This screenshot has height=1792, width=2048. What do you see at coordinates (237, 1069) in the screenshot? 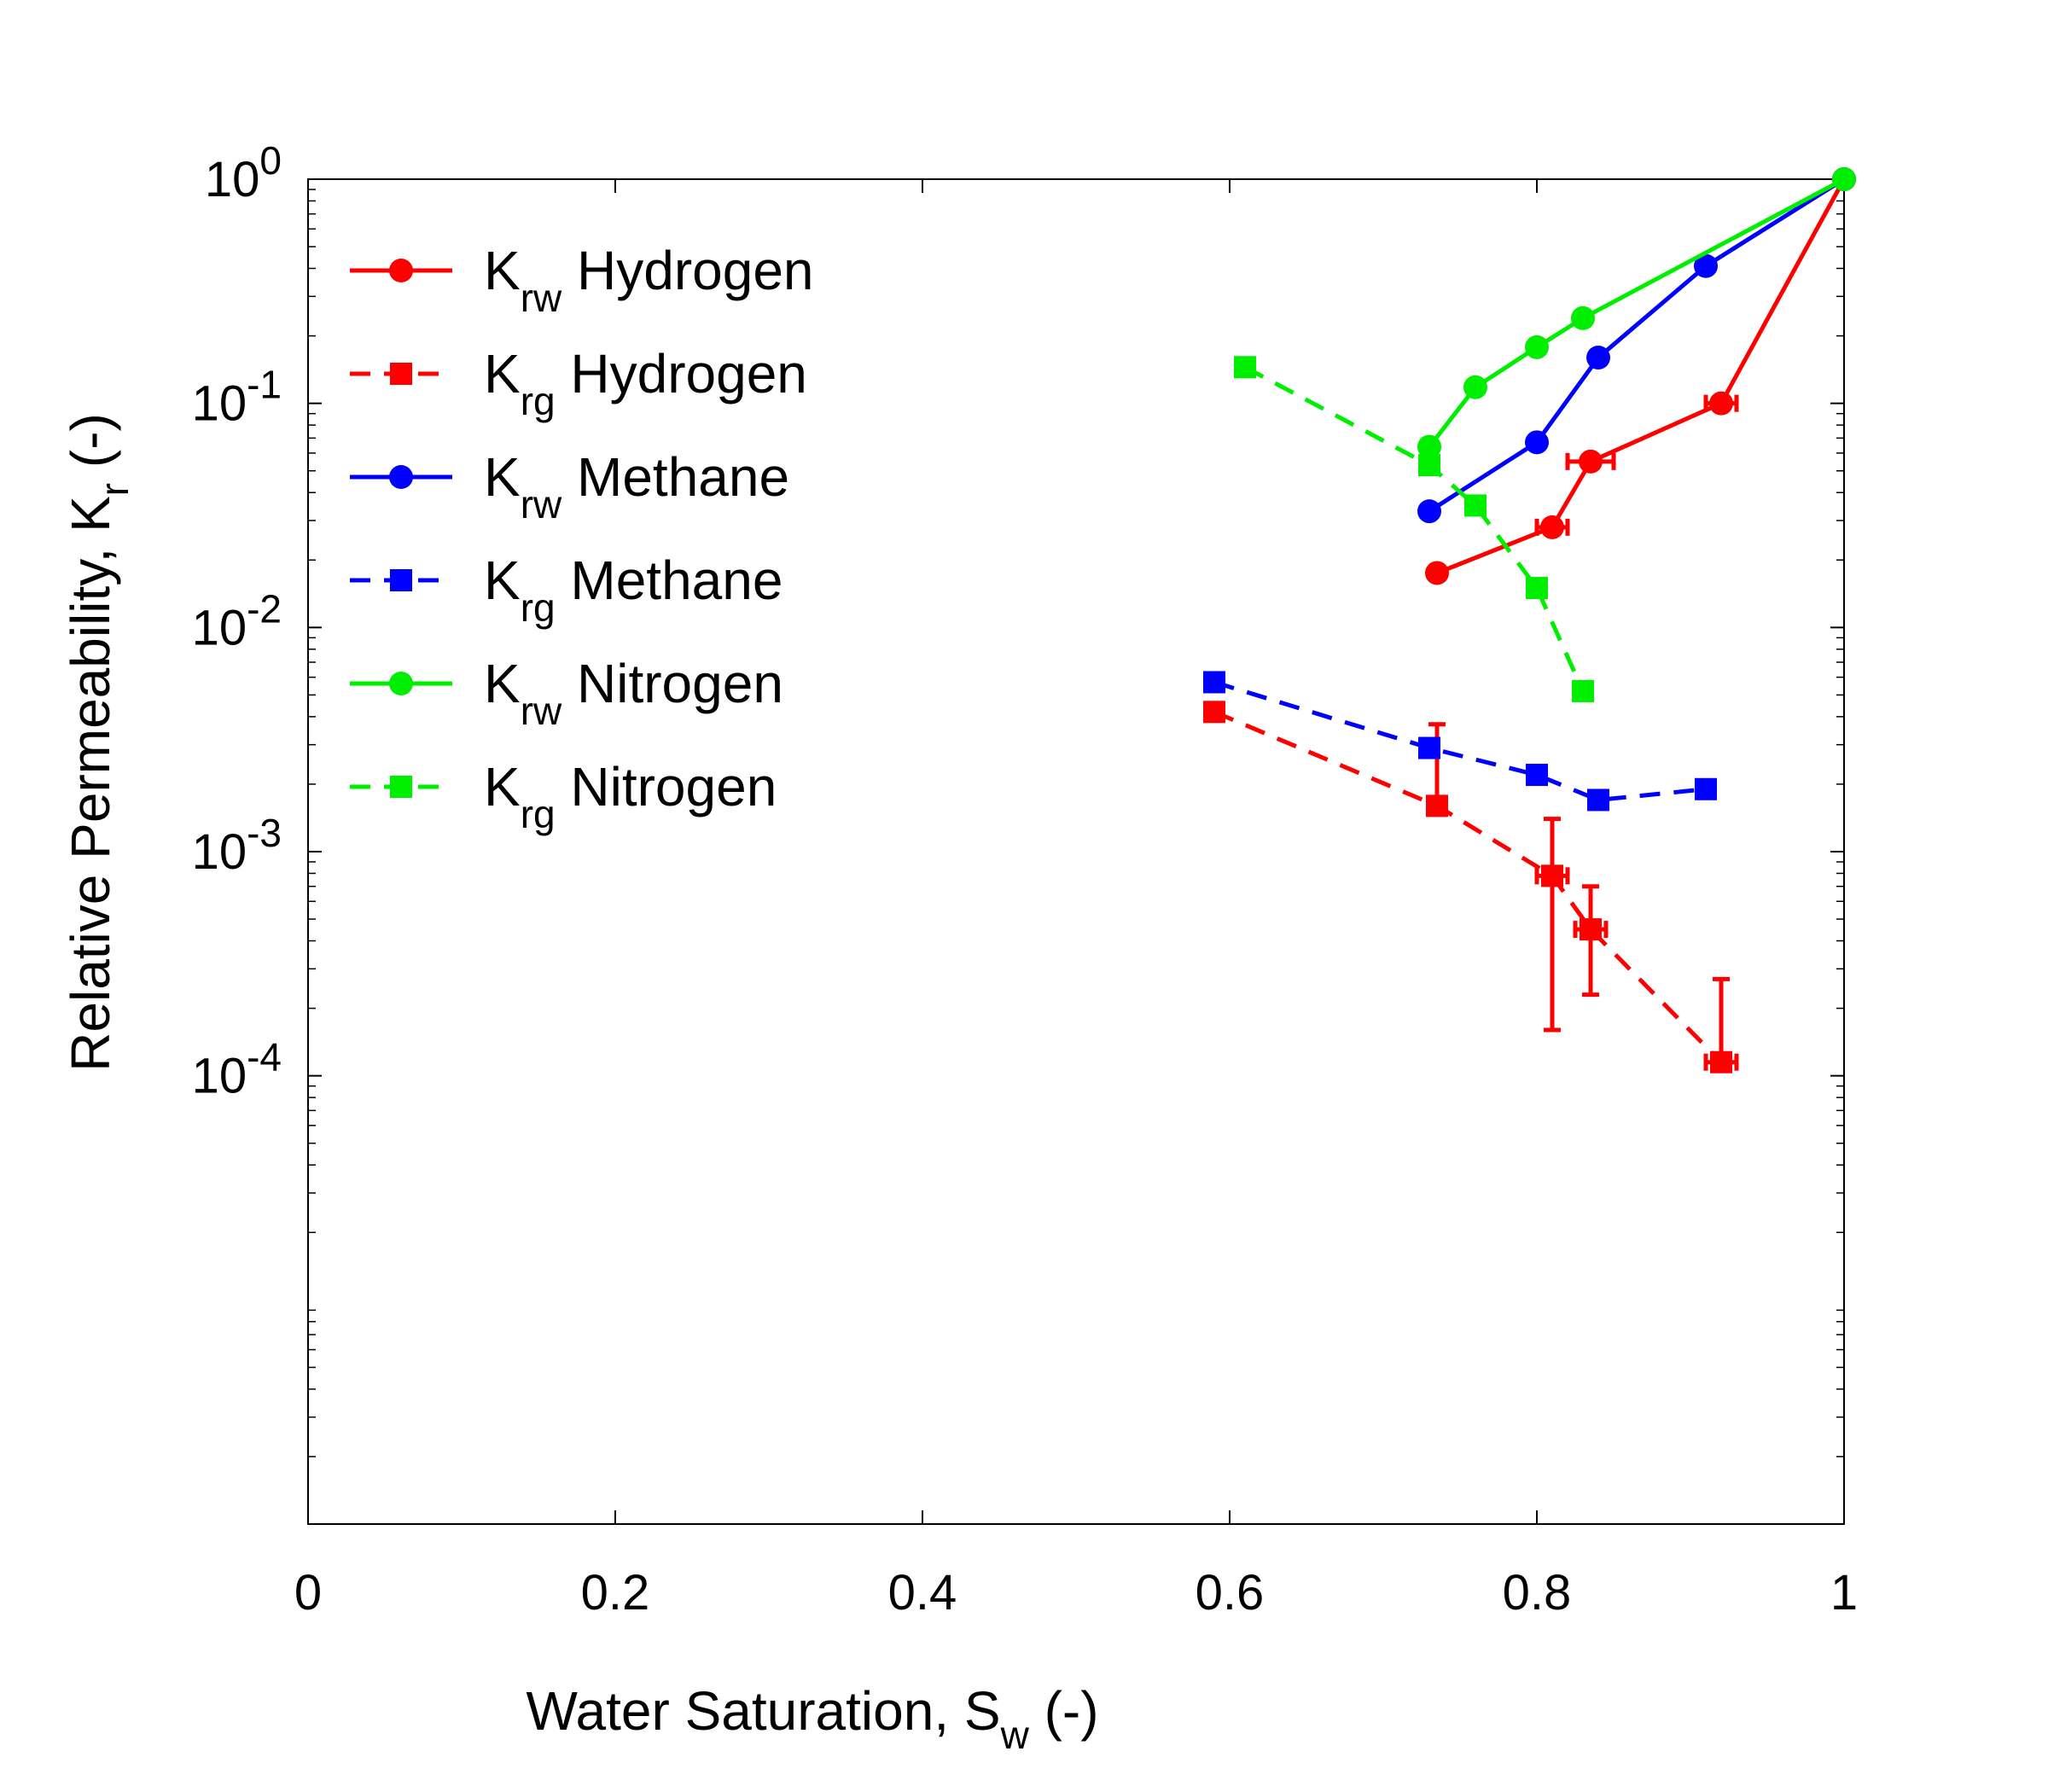
I see `y-tick-label: 10⁻⁴` at bounding box center [237, 1069].